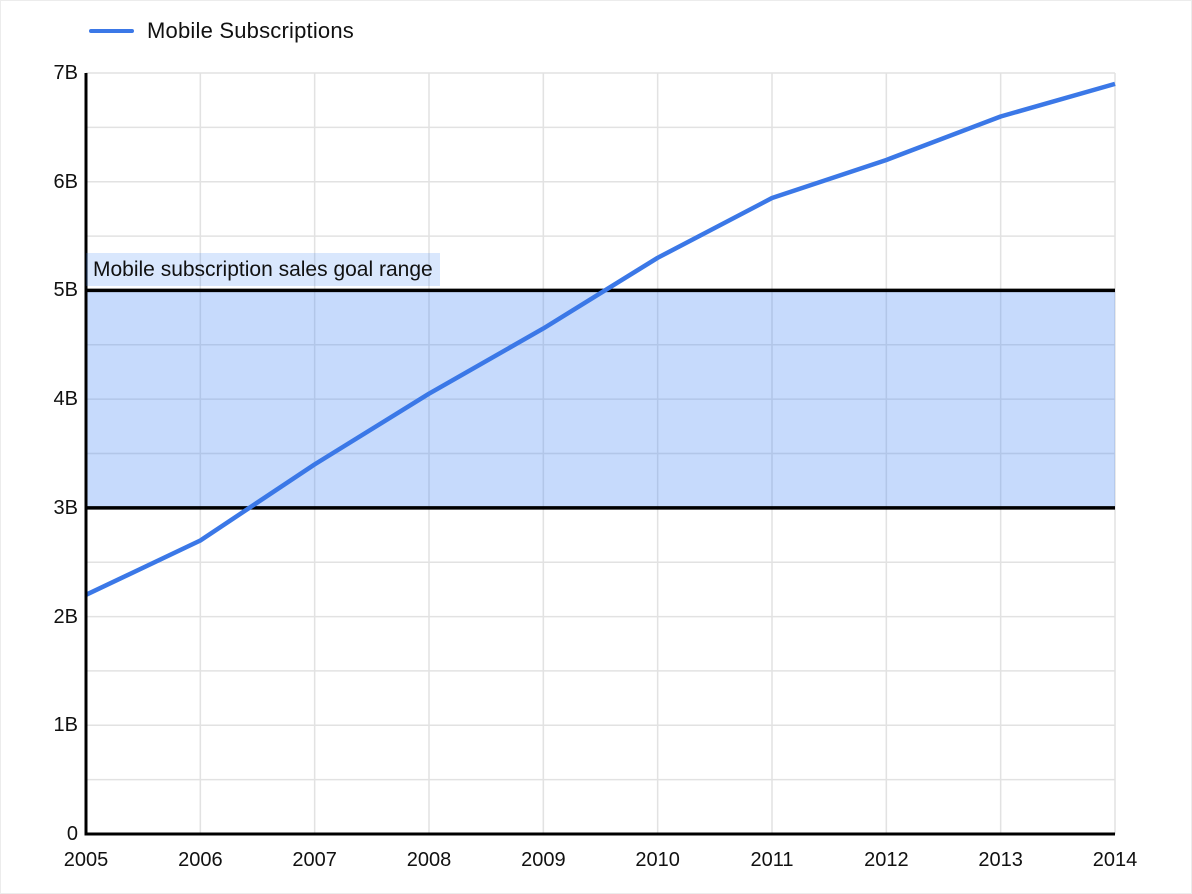  What do you see at coordinates (65, 725) in the screenshot?
I see `y-tick-label: 1B` at bounding box center [65, 725].